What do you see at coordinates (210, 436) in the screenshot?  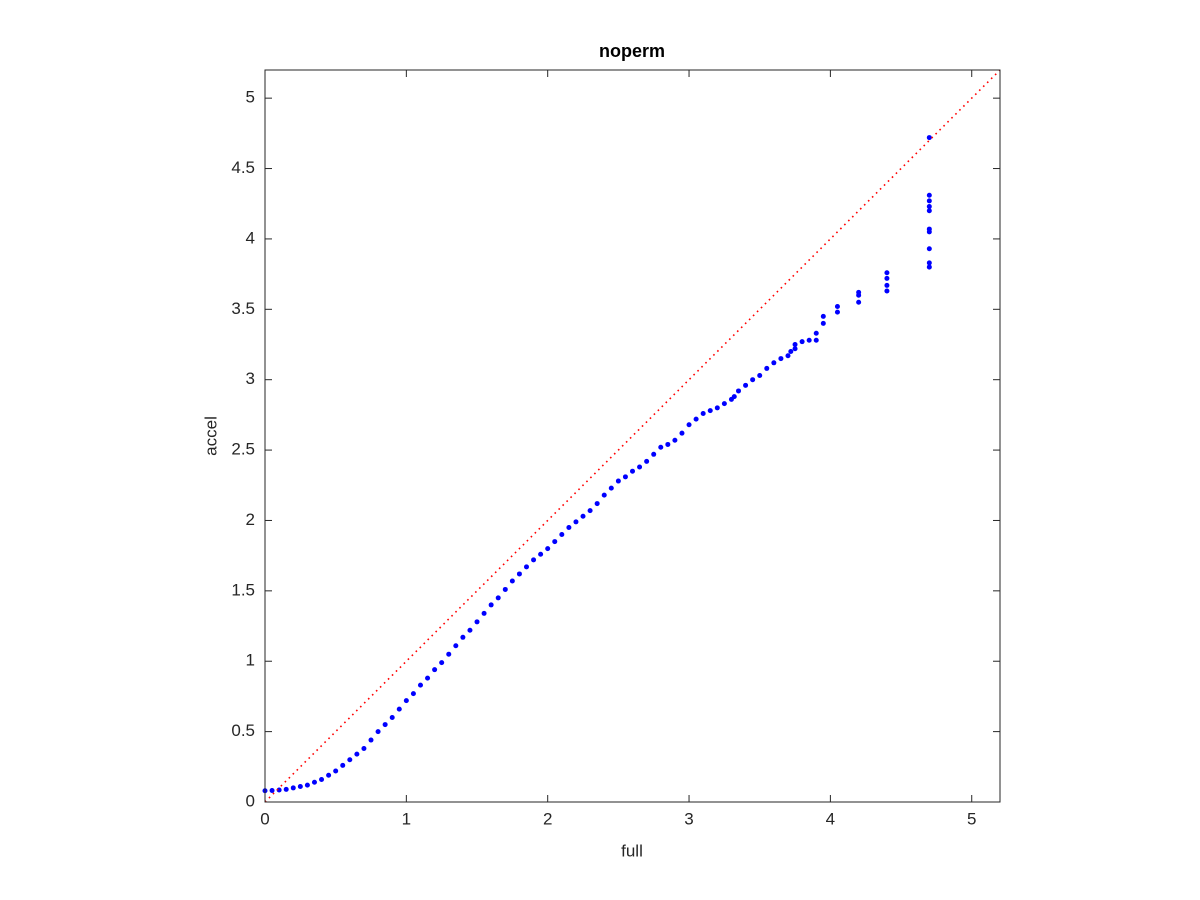 I see `y-axis-label: accel` at bounding box center [210, 436].